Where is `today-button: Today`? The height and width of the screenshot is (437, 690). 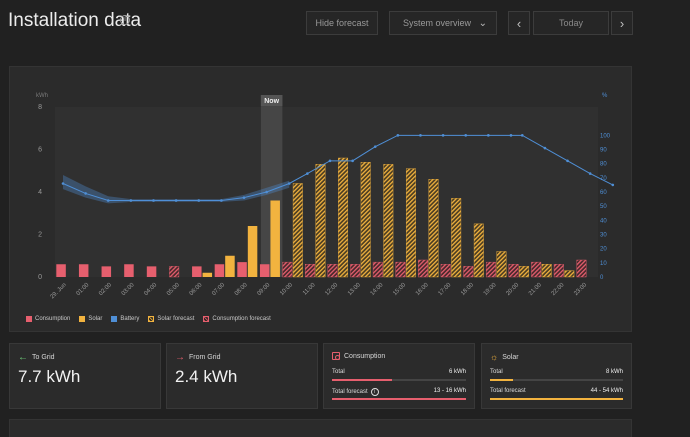 today-button: Today is located at coordinates (571, 23).